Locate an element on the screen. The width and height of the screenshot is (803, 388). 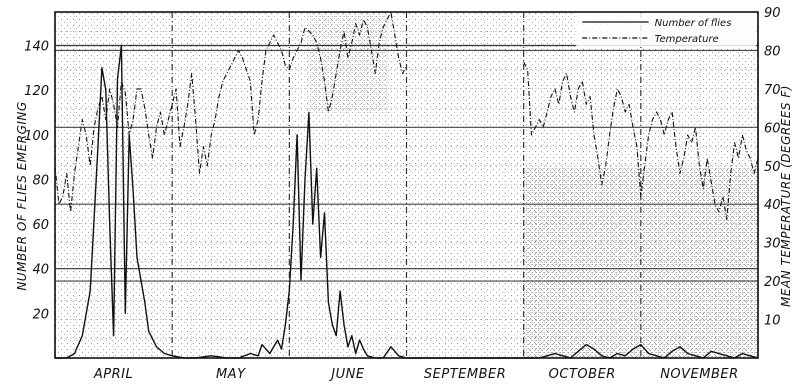
month-label: SEPTEMBER is located at coordinates (465, 374).